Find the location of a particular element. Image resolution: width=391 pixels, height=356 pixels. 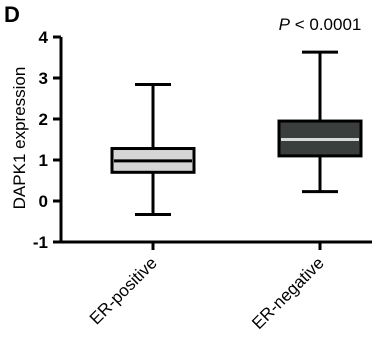

y-tick-label: 3 is located at coordinates (43, 78).